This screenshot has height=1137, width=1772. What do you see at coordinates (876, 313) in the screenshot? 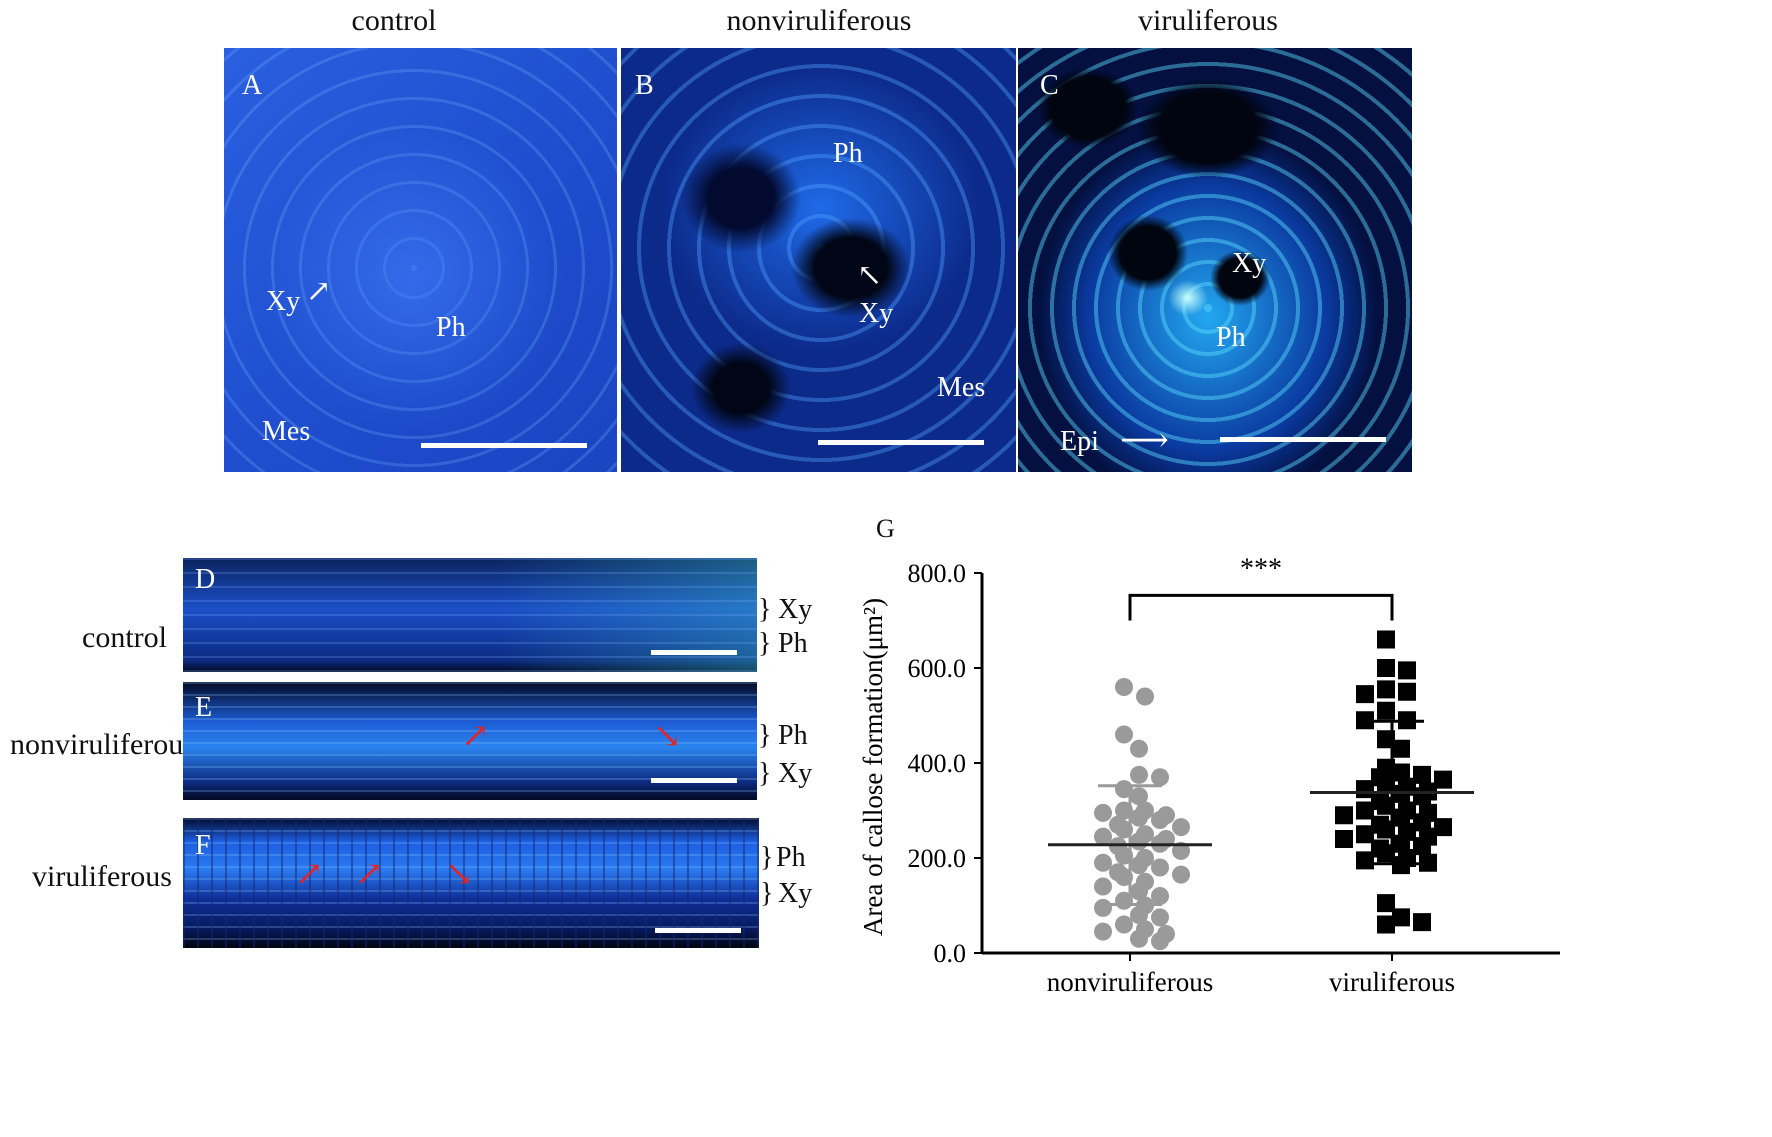
I see `label-xy-b: Xy` at bounding box center [876, 313].